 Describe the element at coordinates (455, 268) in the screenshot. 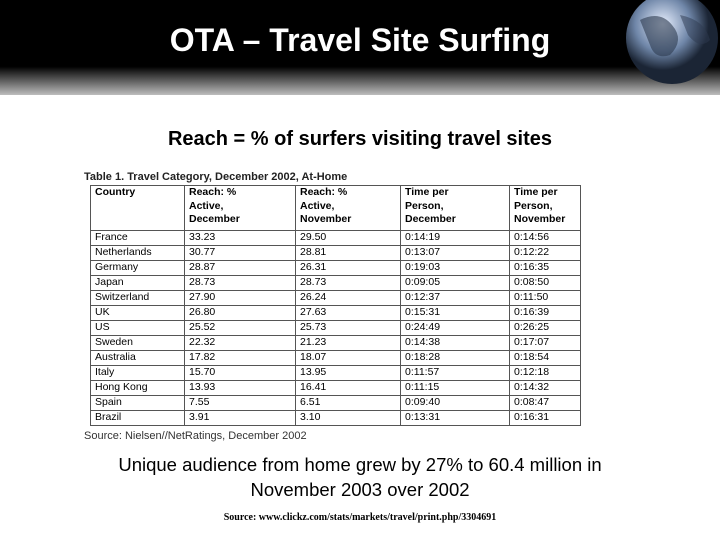

I see `table-cell: 0:19:03` at that location.